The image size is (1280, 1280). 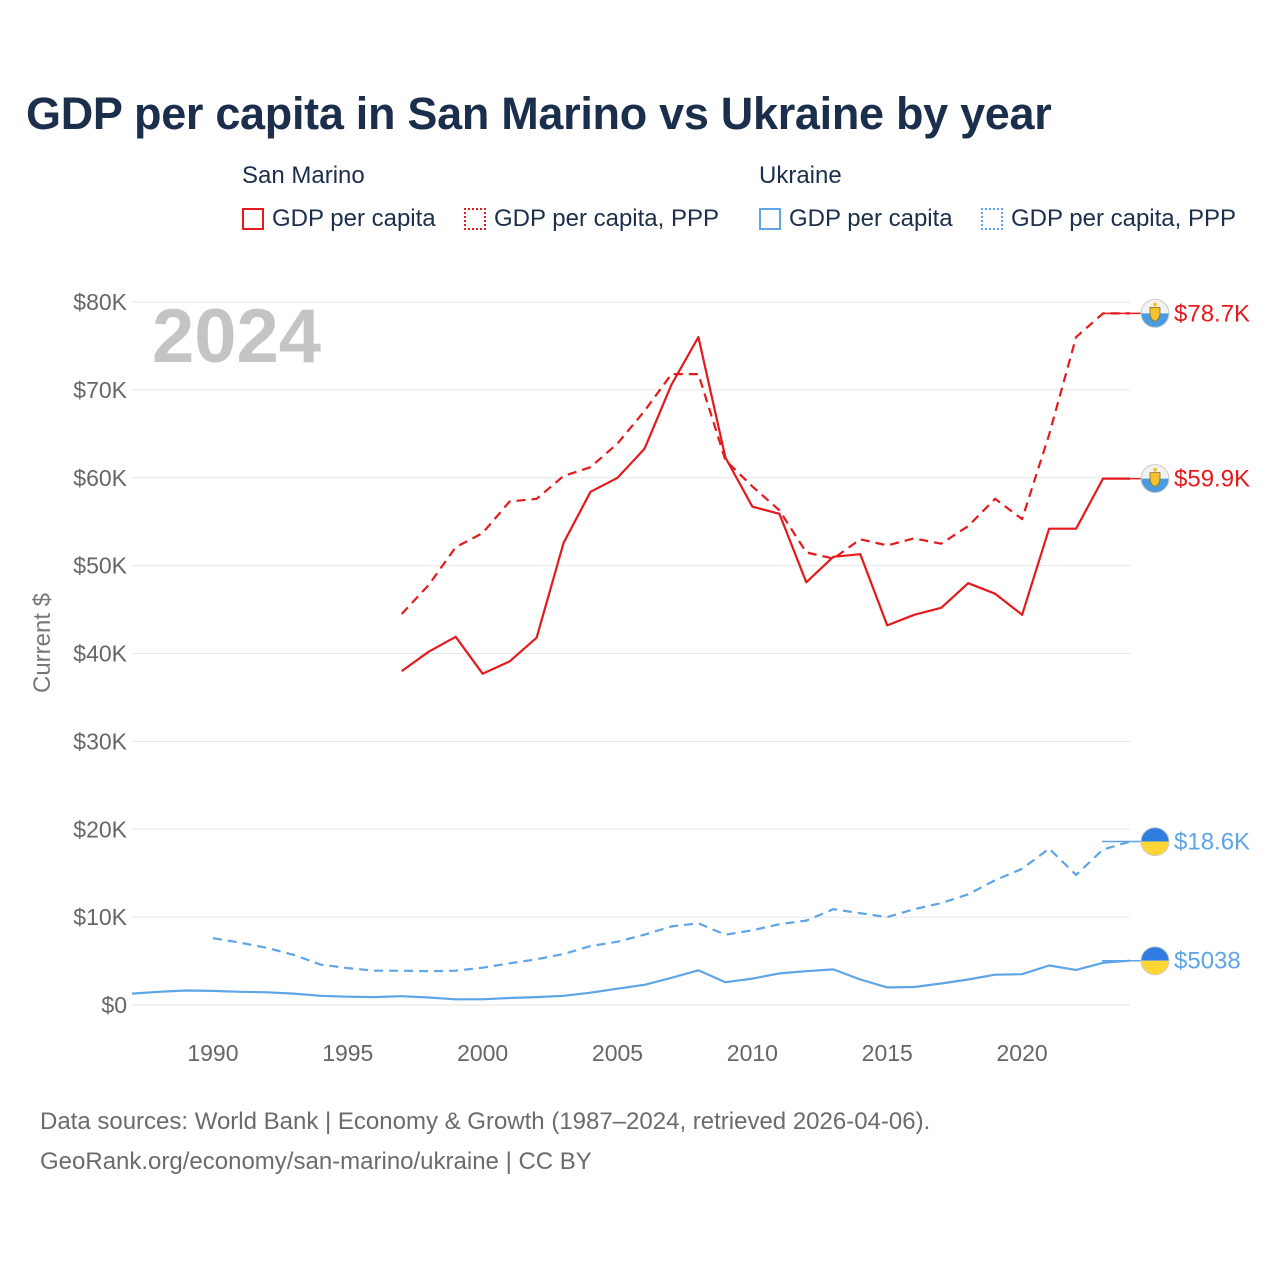 What do you see at coordinates (752, 1053) in the screenshot?
I see `x-tick-label: 2010` at bounding box center [752, 1053].